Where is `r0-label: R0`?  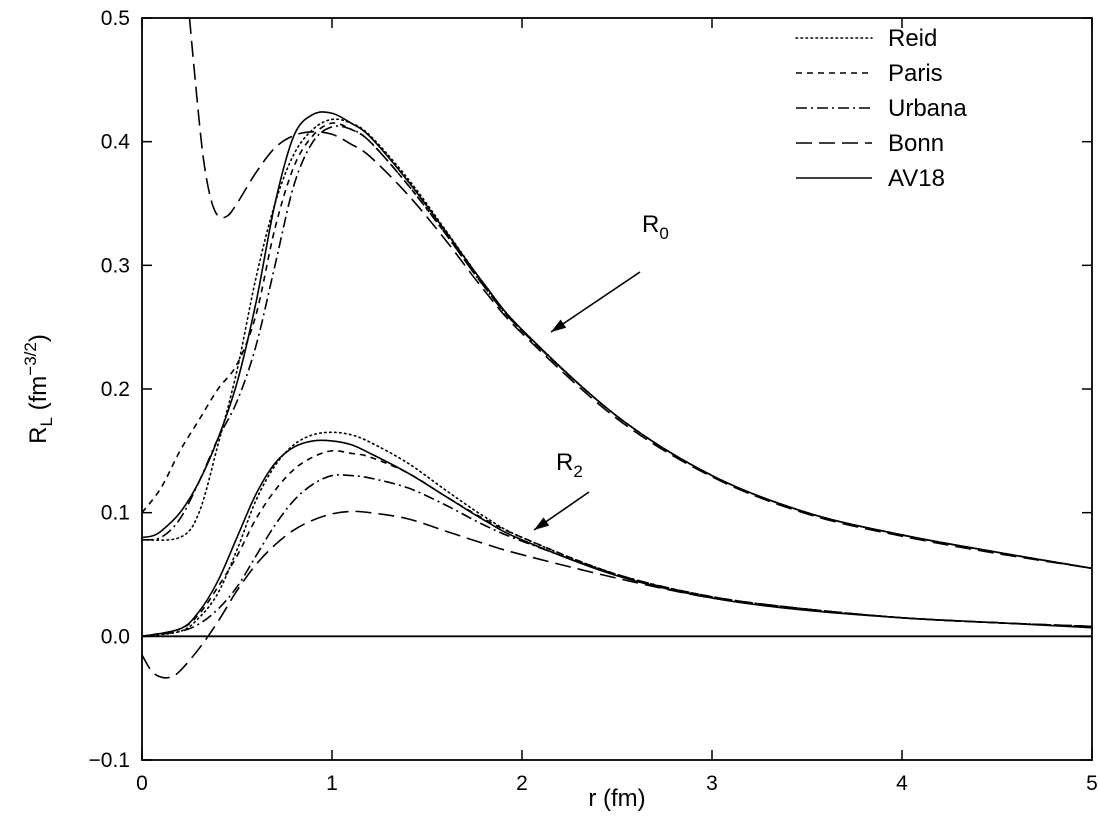
r0-label: R0 is located at coordinates (655, 227).